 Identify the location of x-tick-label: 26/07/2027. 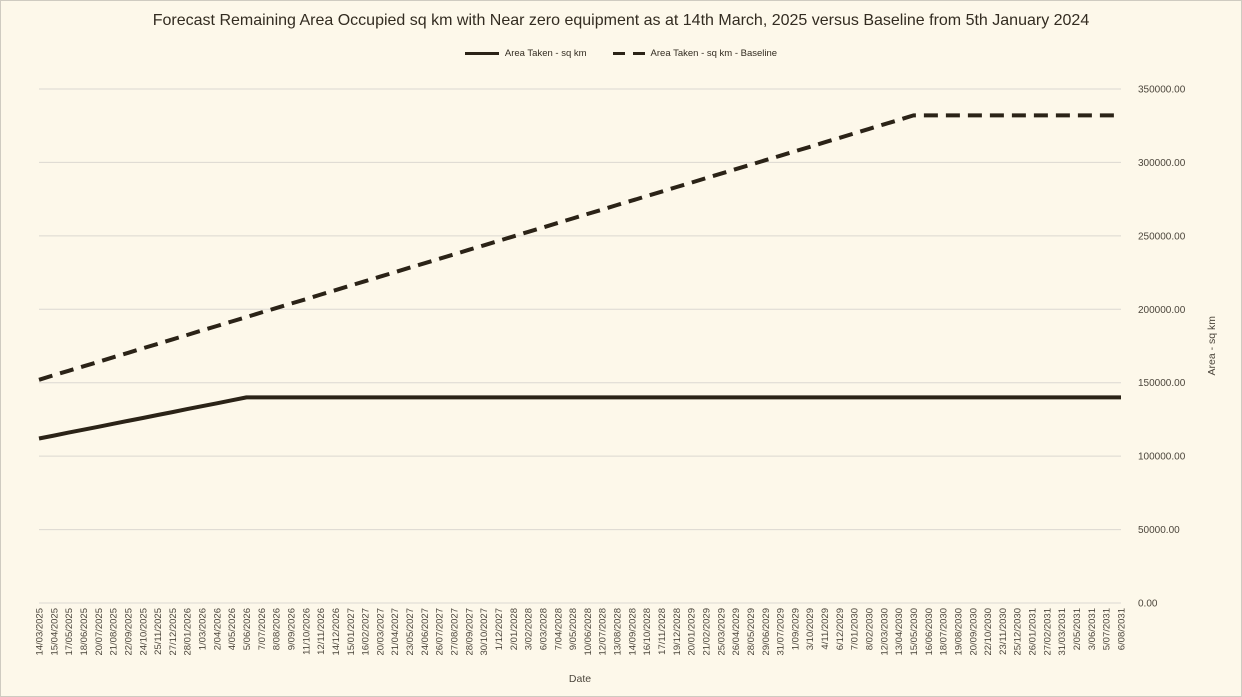
(440, 632).